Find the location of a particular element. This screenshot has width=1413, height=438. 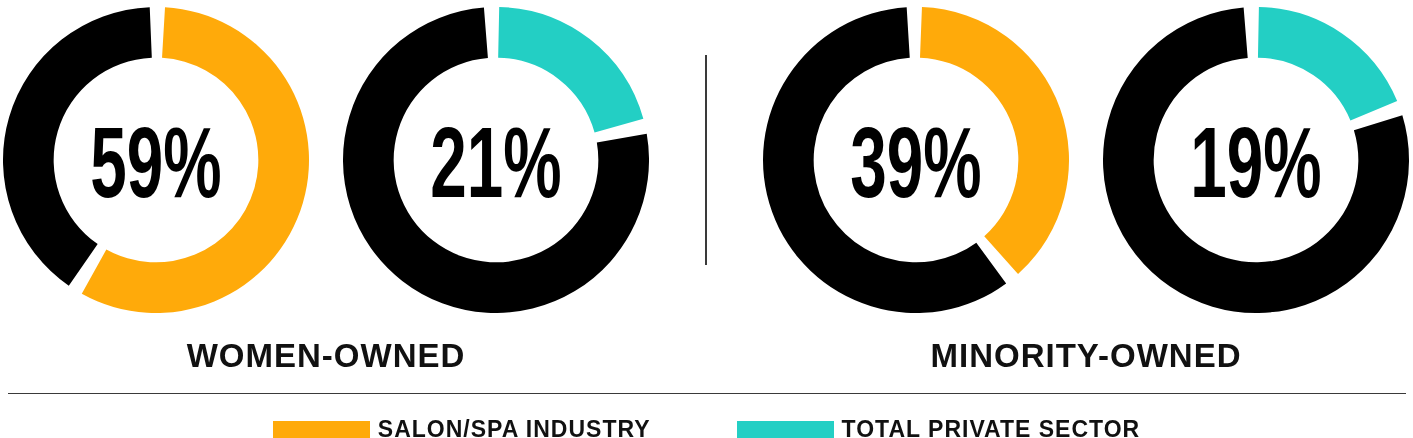

text: 39% is located at coordinates (916, 161).